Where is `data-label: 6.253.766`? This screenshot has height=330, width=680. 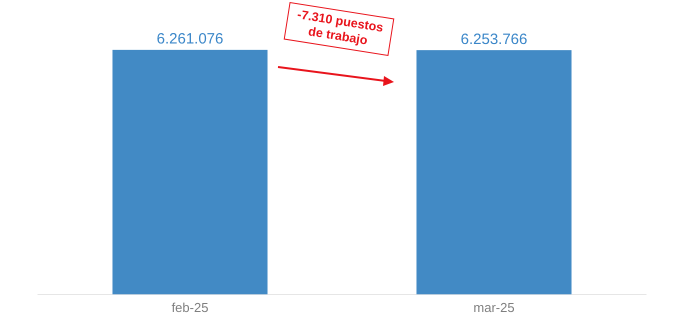 data-label: 6.253.766 is located at coordinates (494, 39).